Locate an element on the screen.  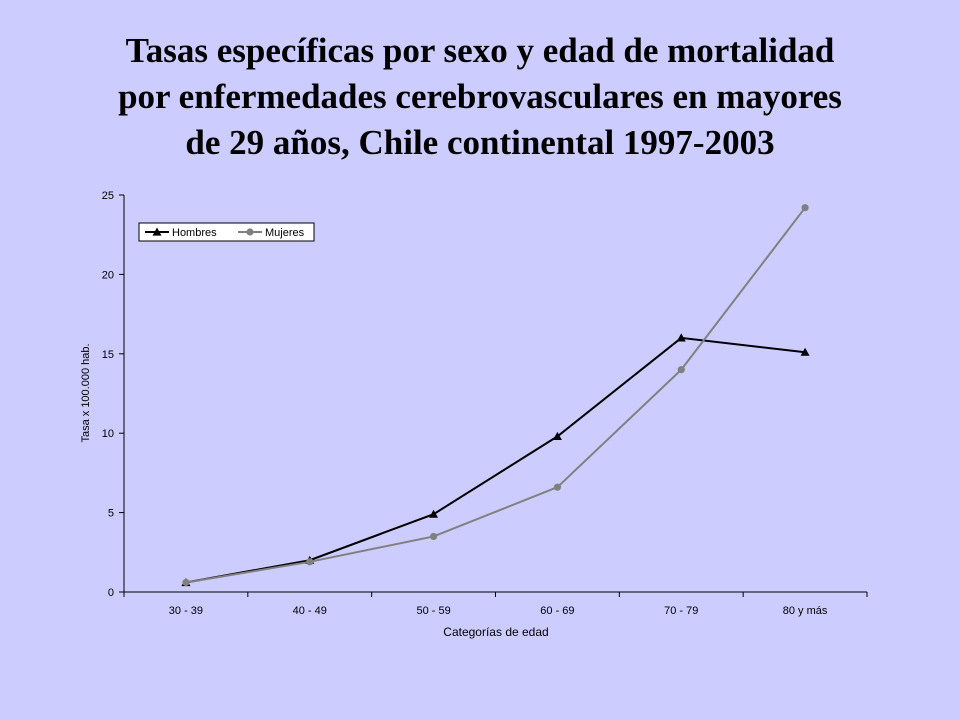
x-tick-label: 80 y más is located at coordinates (805, 611).